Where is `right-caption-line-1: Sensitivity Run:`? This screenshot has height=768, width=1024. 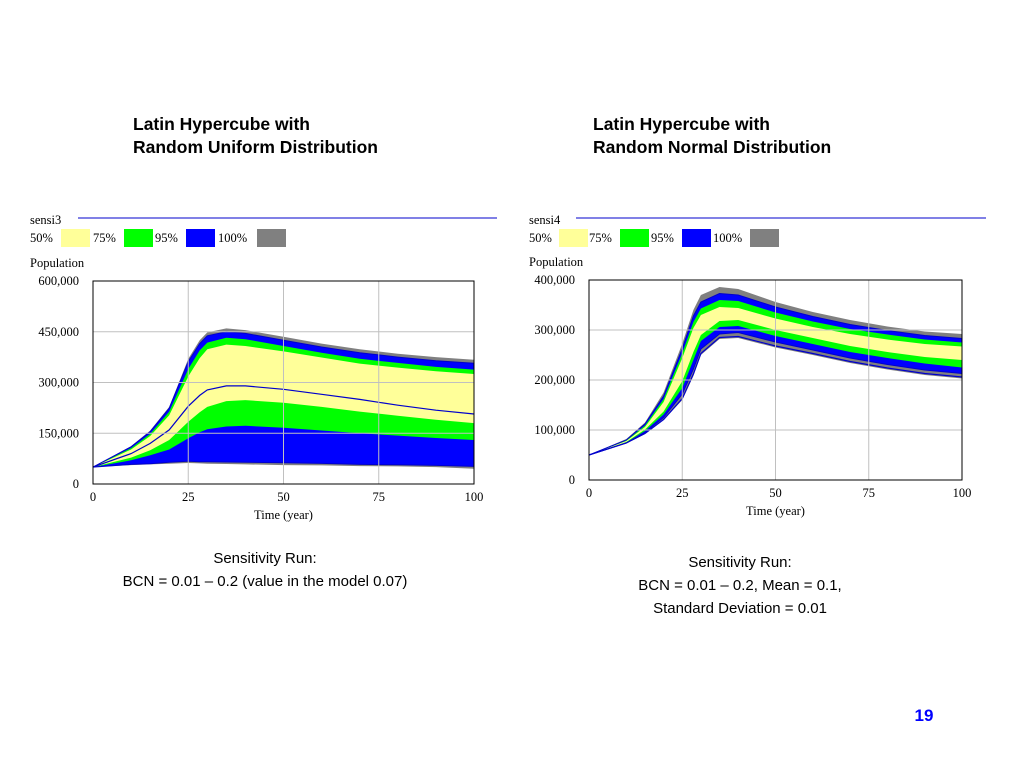 right-caption-line-1: Sensitivity Run: is located at coordinates (740, 562).